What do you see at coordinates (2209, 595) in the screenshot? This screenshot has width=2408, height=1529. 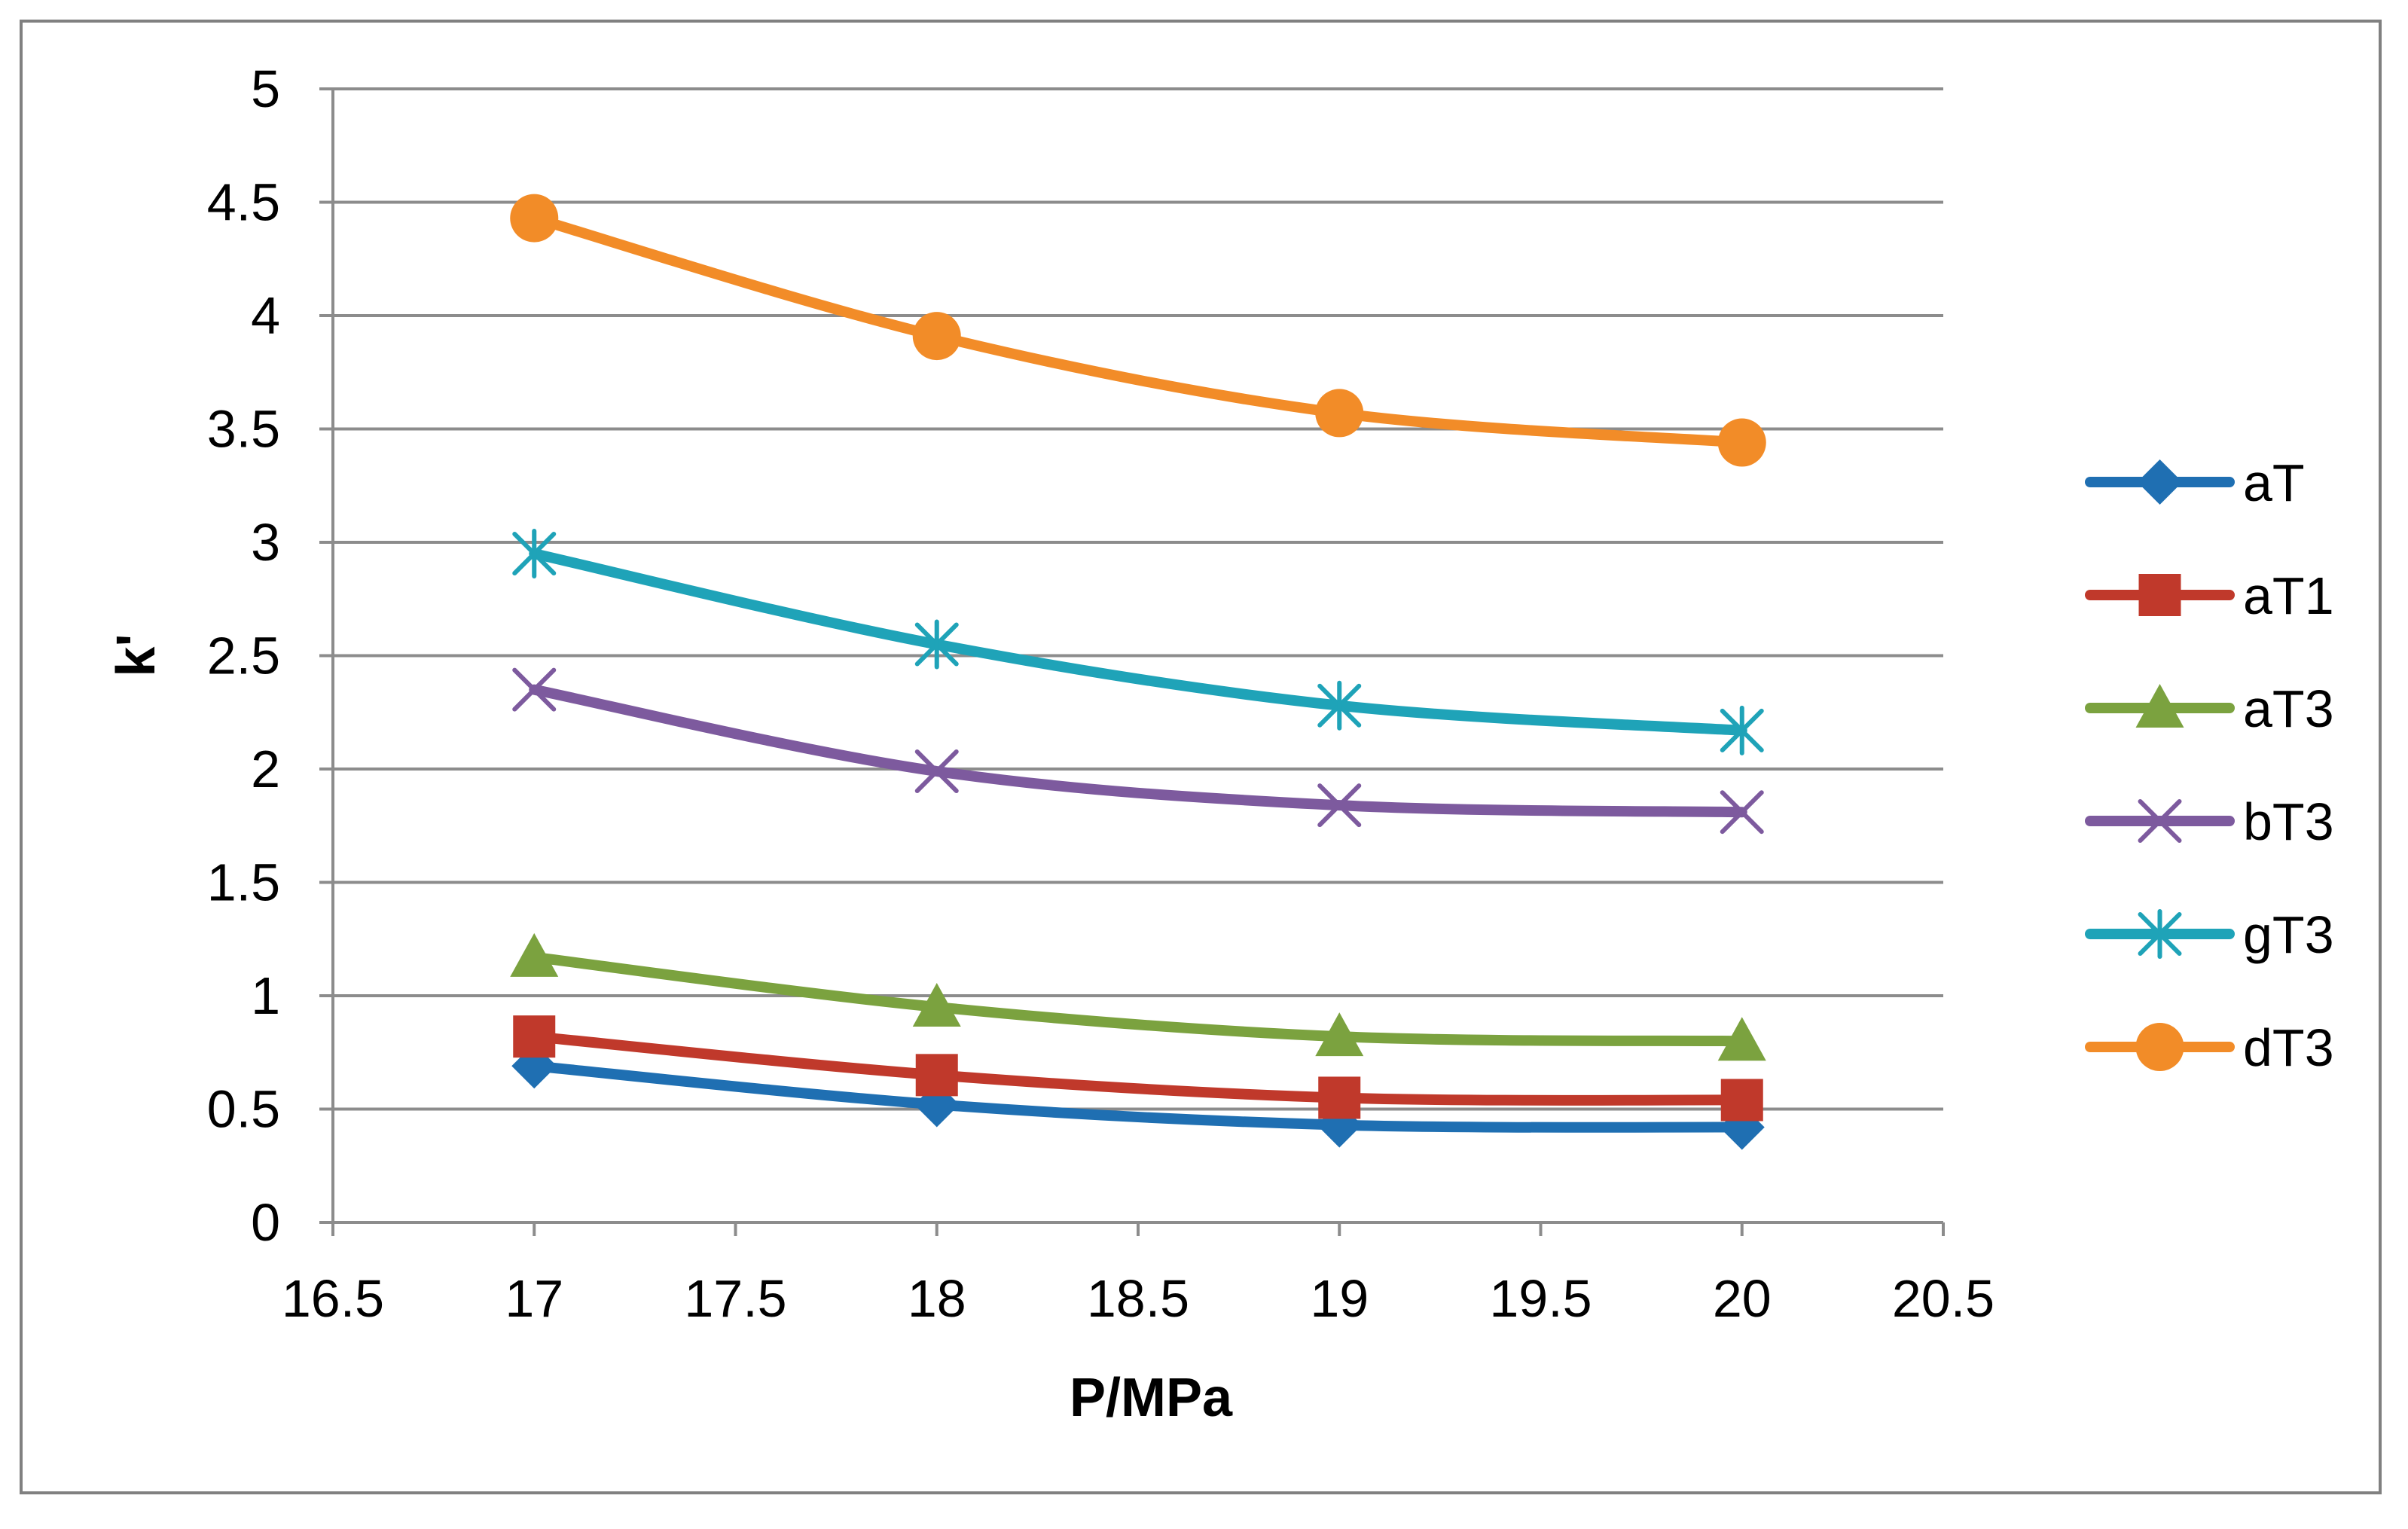 I see `legend-entry-aT1: aT1` at bounding box center [2209, 595].